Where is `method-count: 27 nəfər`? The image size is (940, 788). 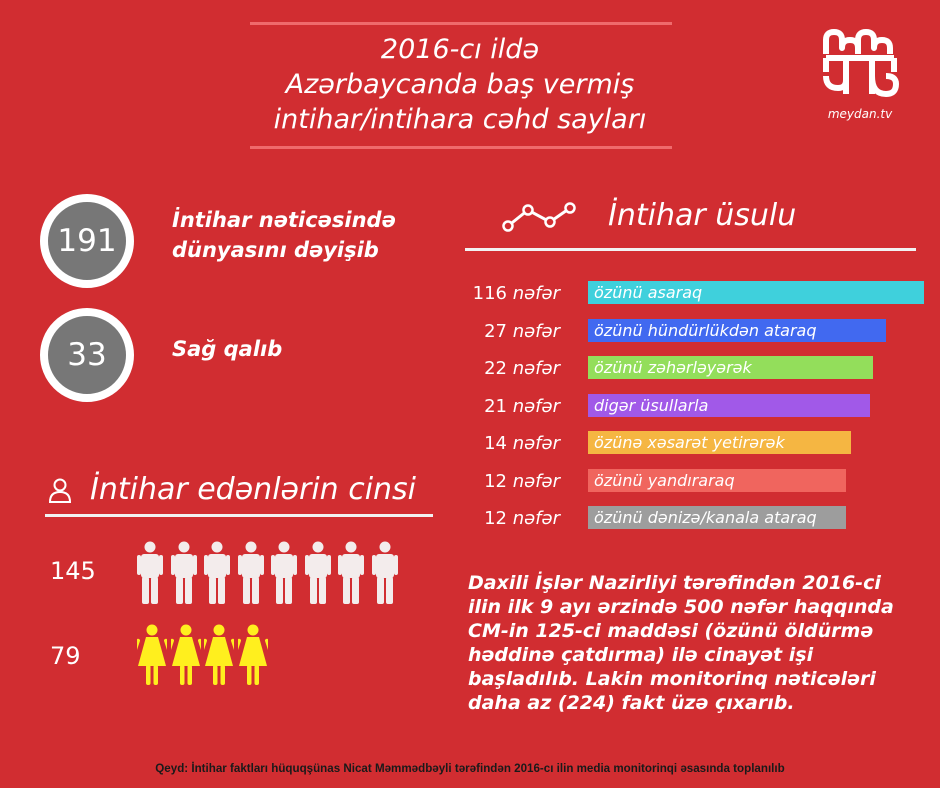
method-count: 27 nəfər is located at coordinates (512, 331).